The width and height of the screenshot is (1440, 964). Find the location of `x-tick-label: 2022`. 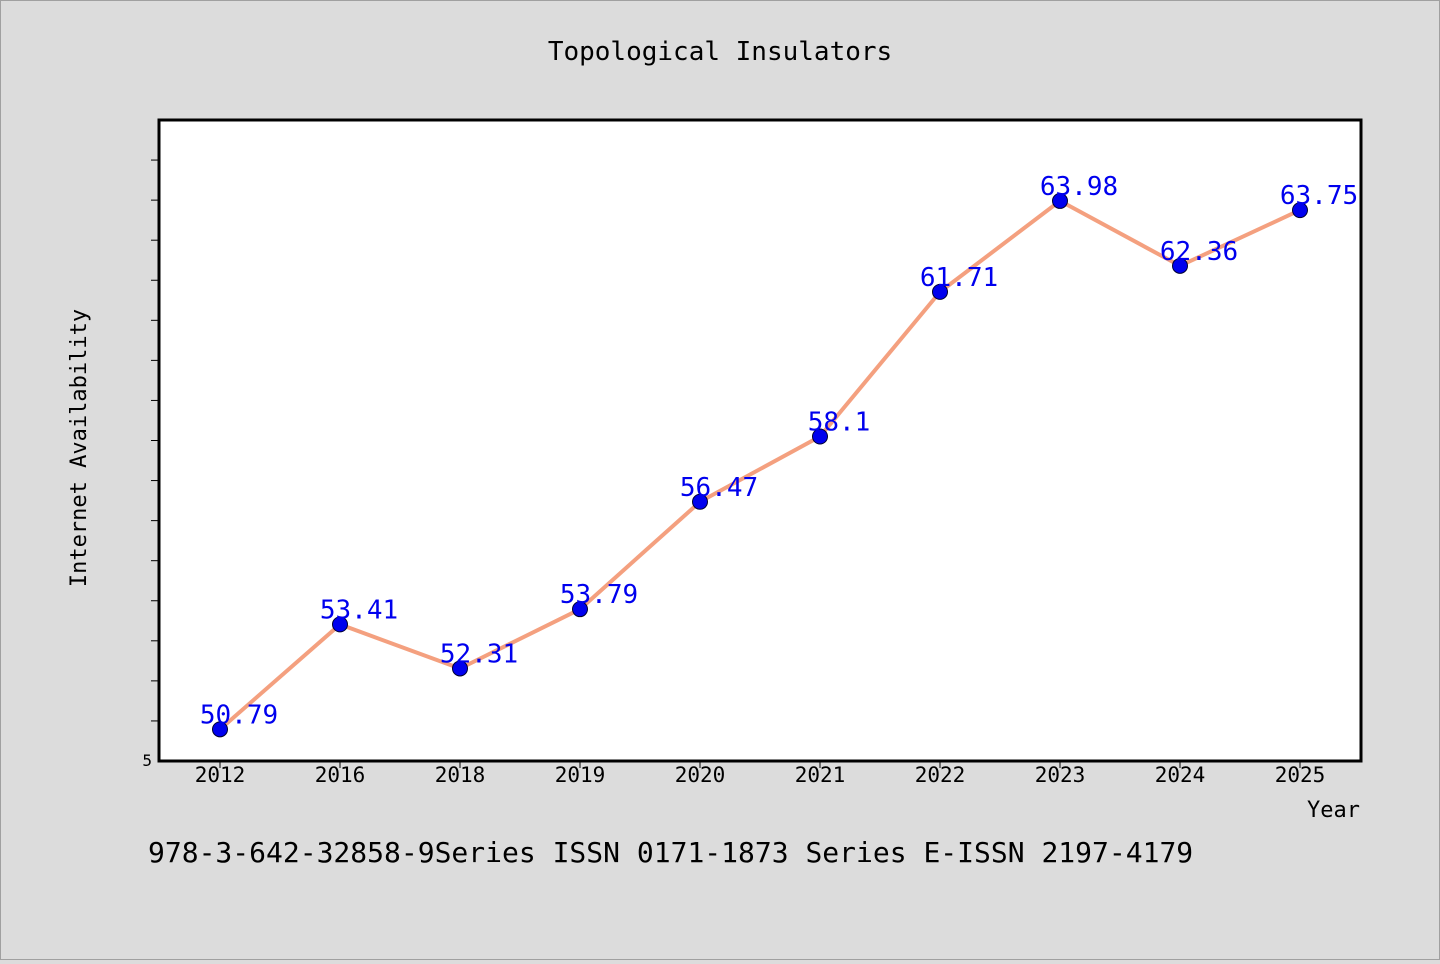

x-tick-label: 2022 is located at coordinates (940, 775).